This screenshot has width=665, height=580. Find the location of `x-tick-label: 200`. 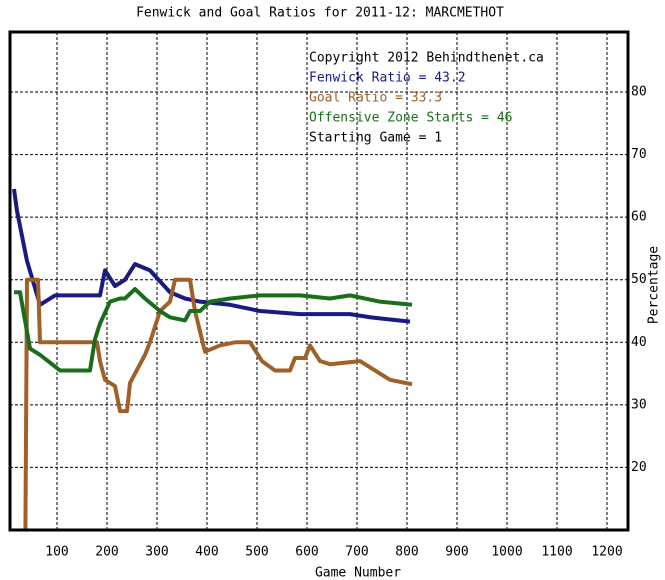

x-tick-label: 200 is located at coordinates (106, 552).